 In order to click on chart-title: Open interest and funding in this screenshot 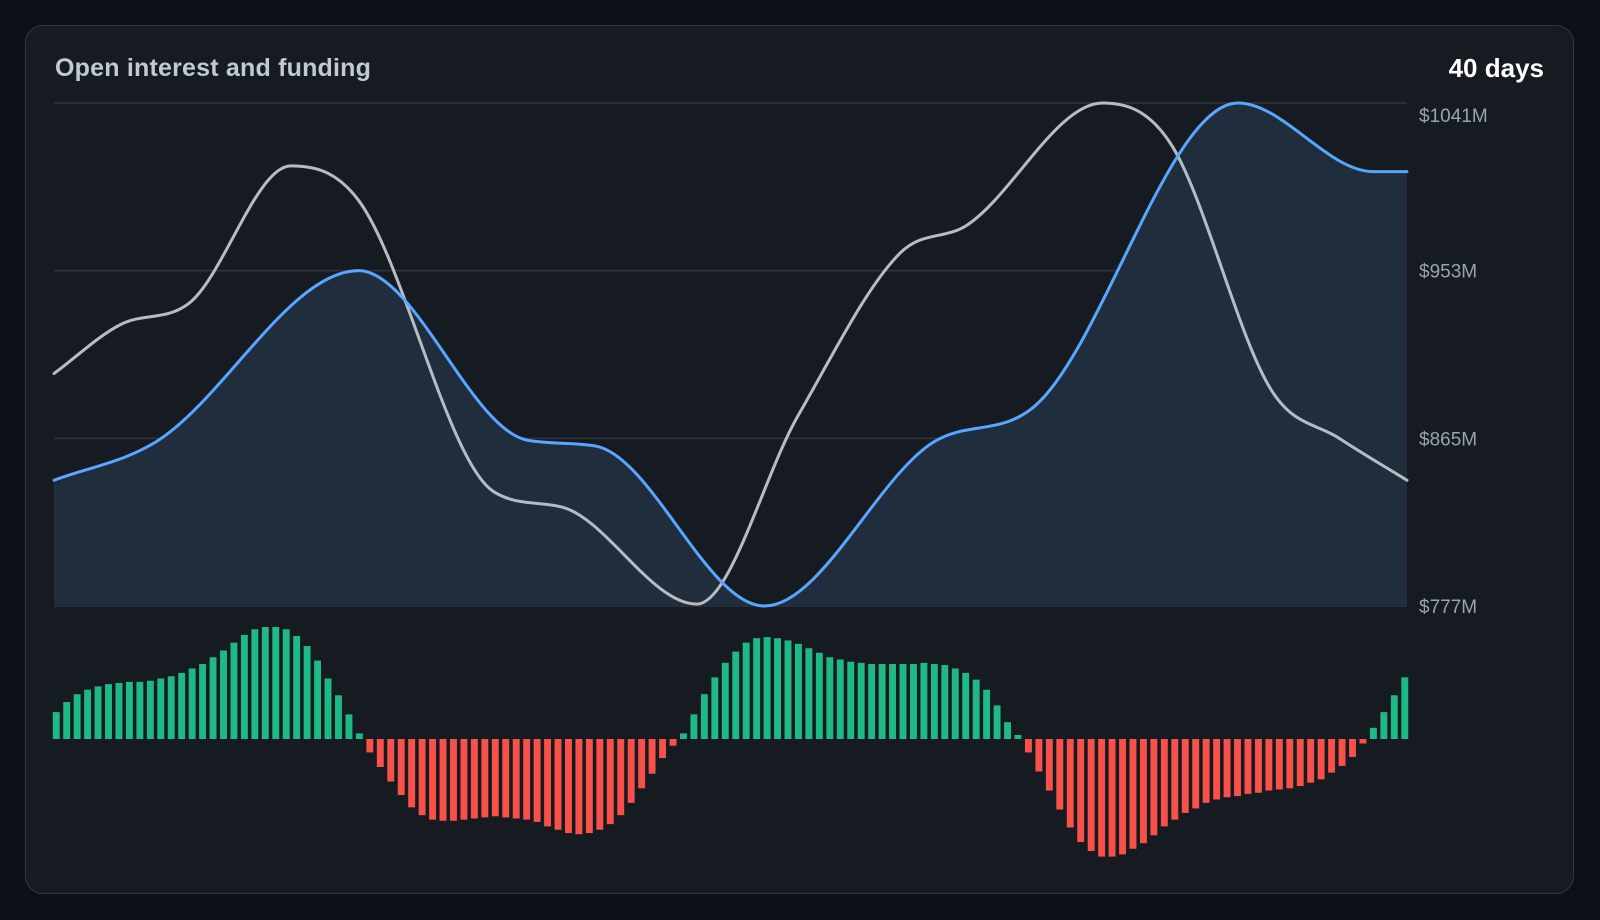, I will do `click(213, 68)`.